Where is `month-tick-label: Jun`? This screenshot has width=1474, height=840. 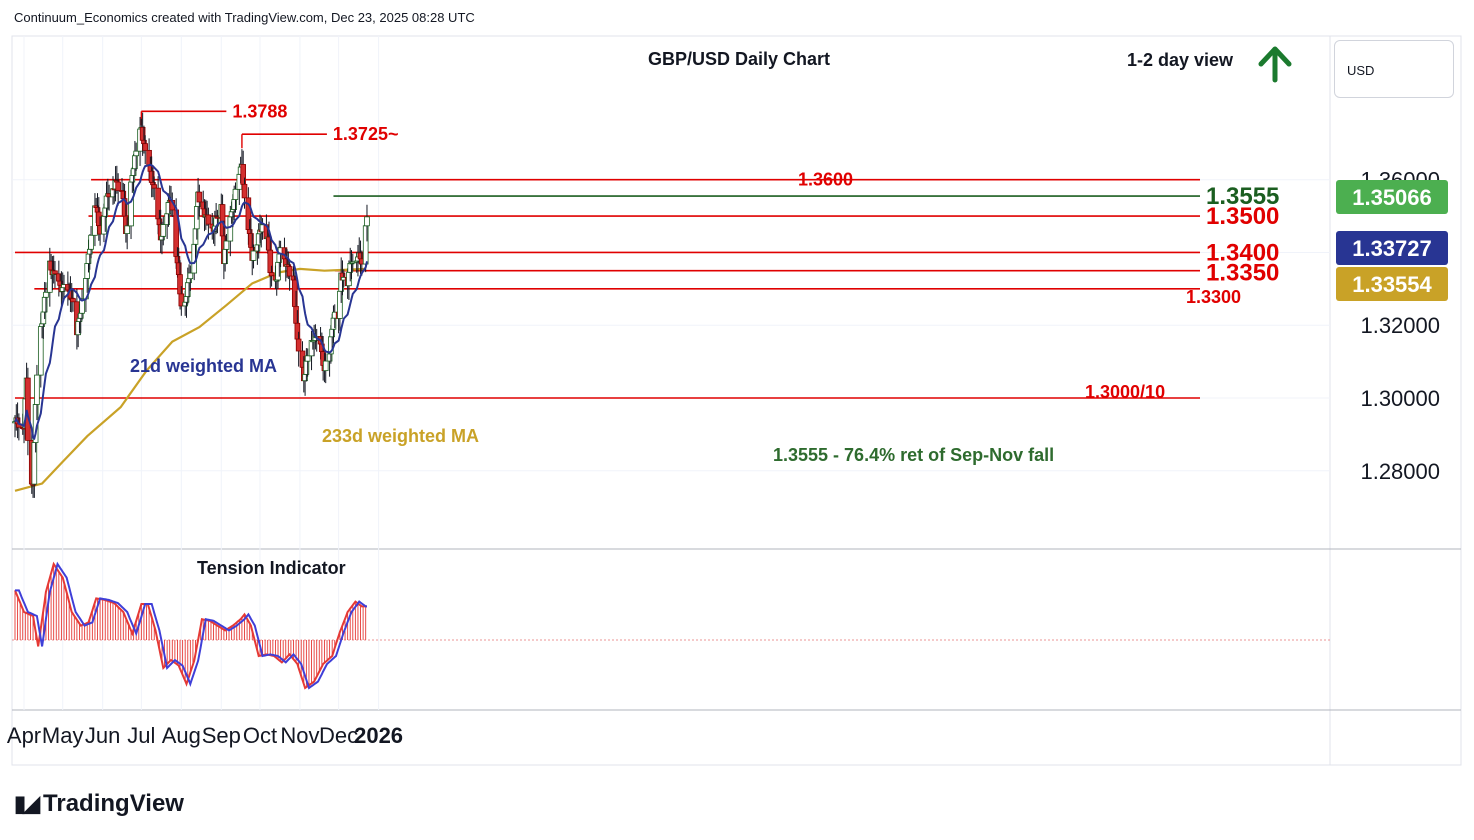 month-tick-label: Jun is located at coordinates (102, 735).